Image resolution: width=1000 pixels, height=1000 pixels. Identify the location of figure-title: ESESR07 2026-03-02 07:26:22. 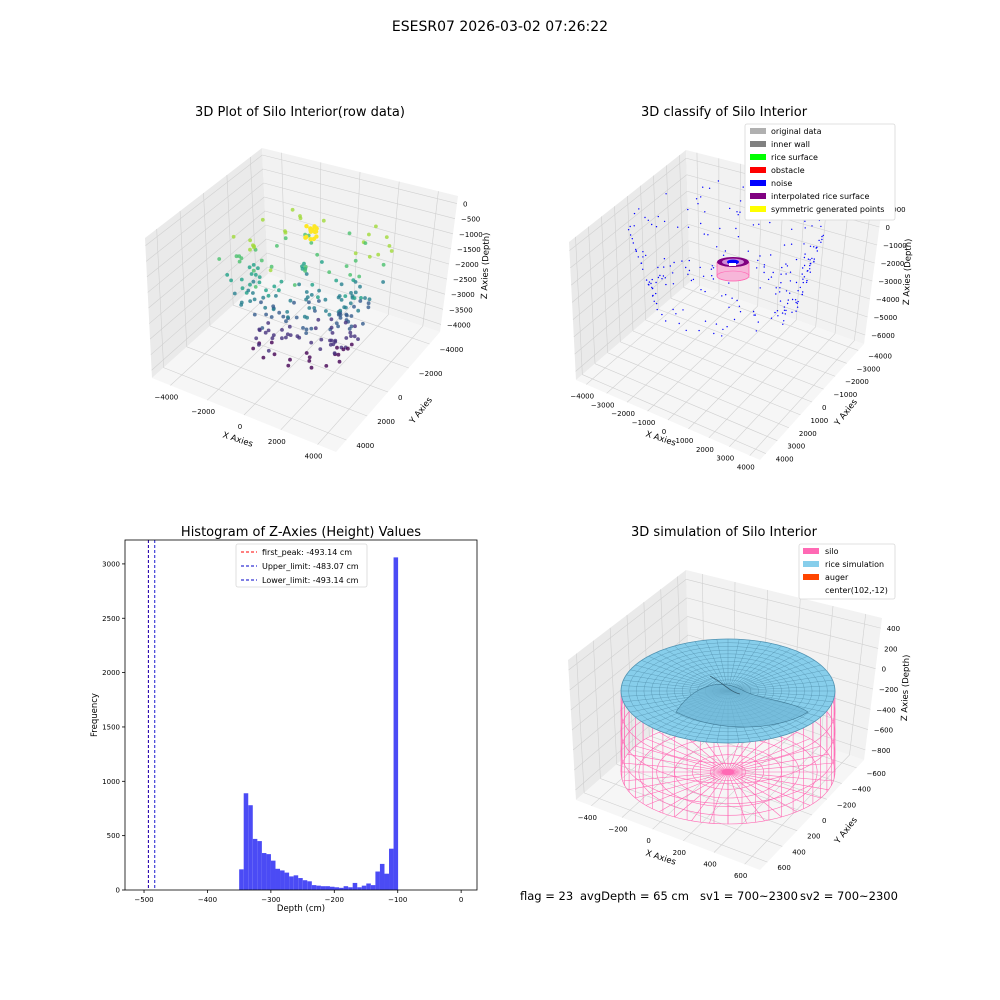
(500, 27).